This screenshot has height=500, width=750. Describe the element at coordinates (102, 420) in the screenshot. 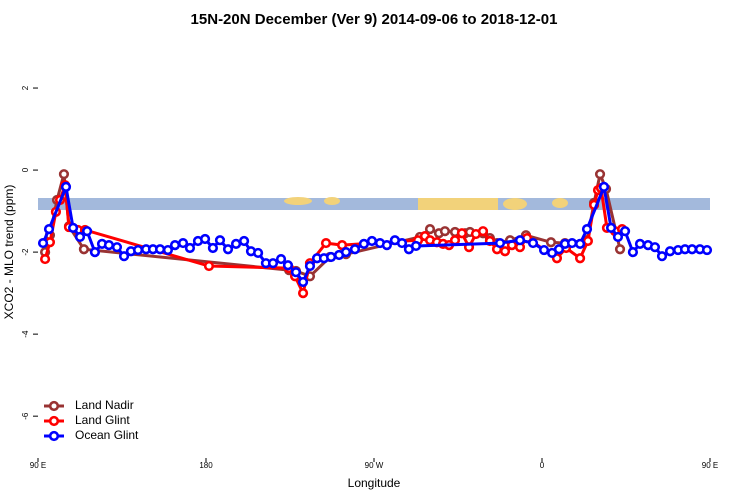

I see `legend-label: Land Glint` at that location.